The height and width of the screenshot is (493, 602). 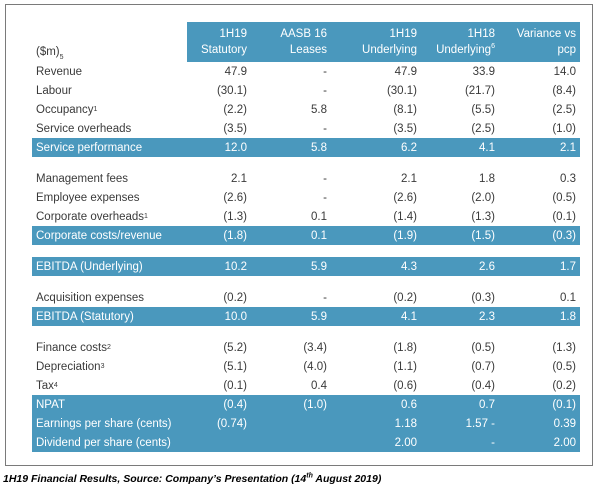 I want to click on table-row: Depreciation 3 (5.1) (4.0) (1.1) (0.7) (0.5), so click(x=306, y=366).